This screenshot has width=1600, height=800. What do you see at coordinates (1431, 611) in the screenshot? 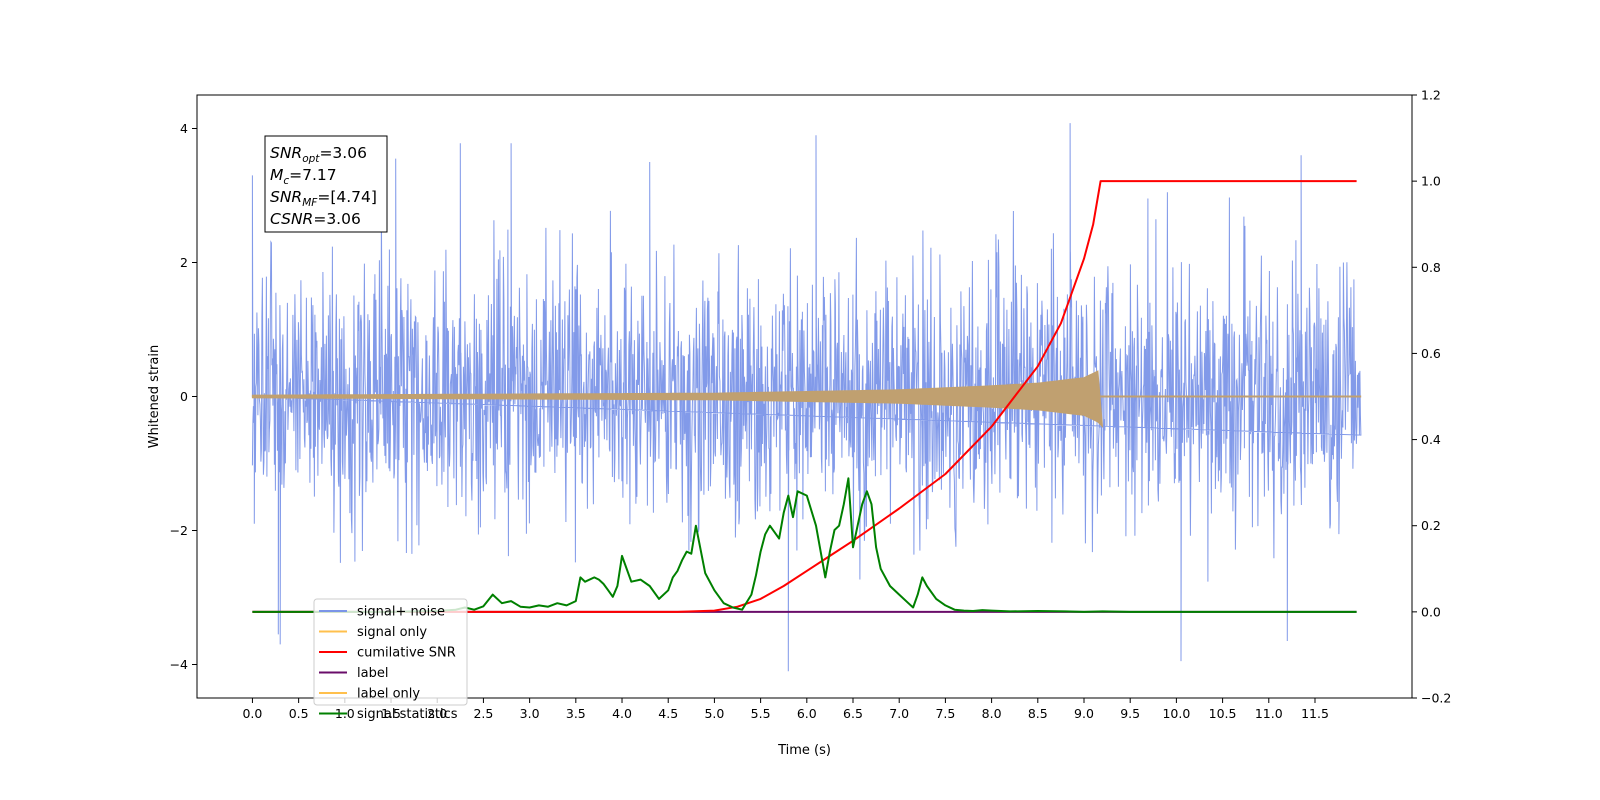
I see `right-y-tick-label: 0.0` at bounding box center [1431, 611].